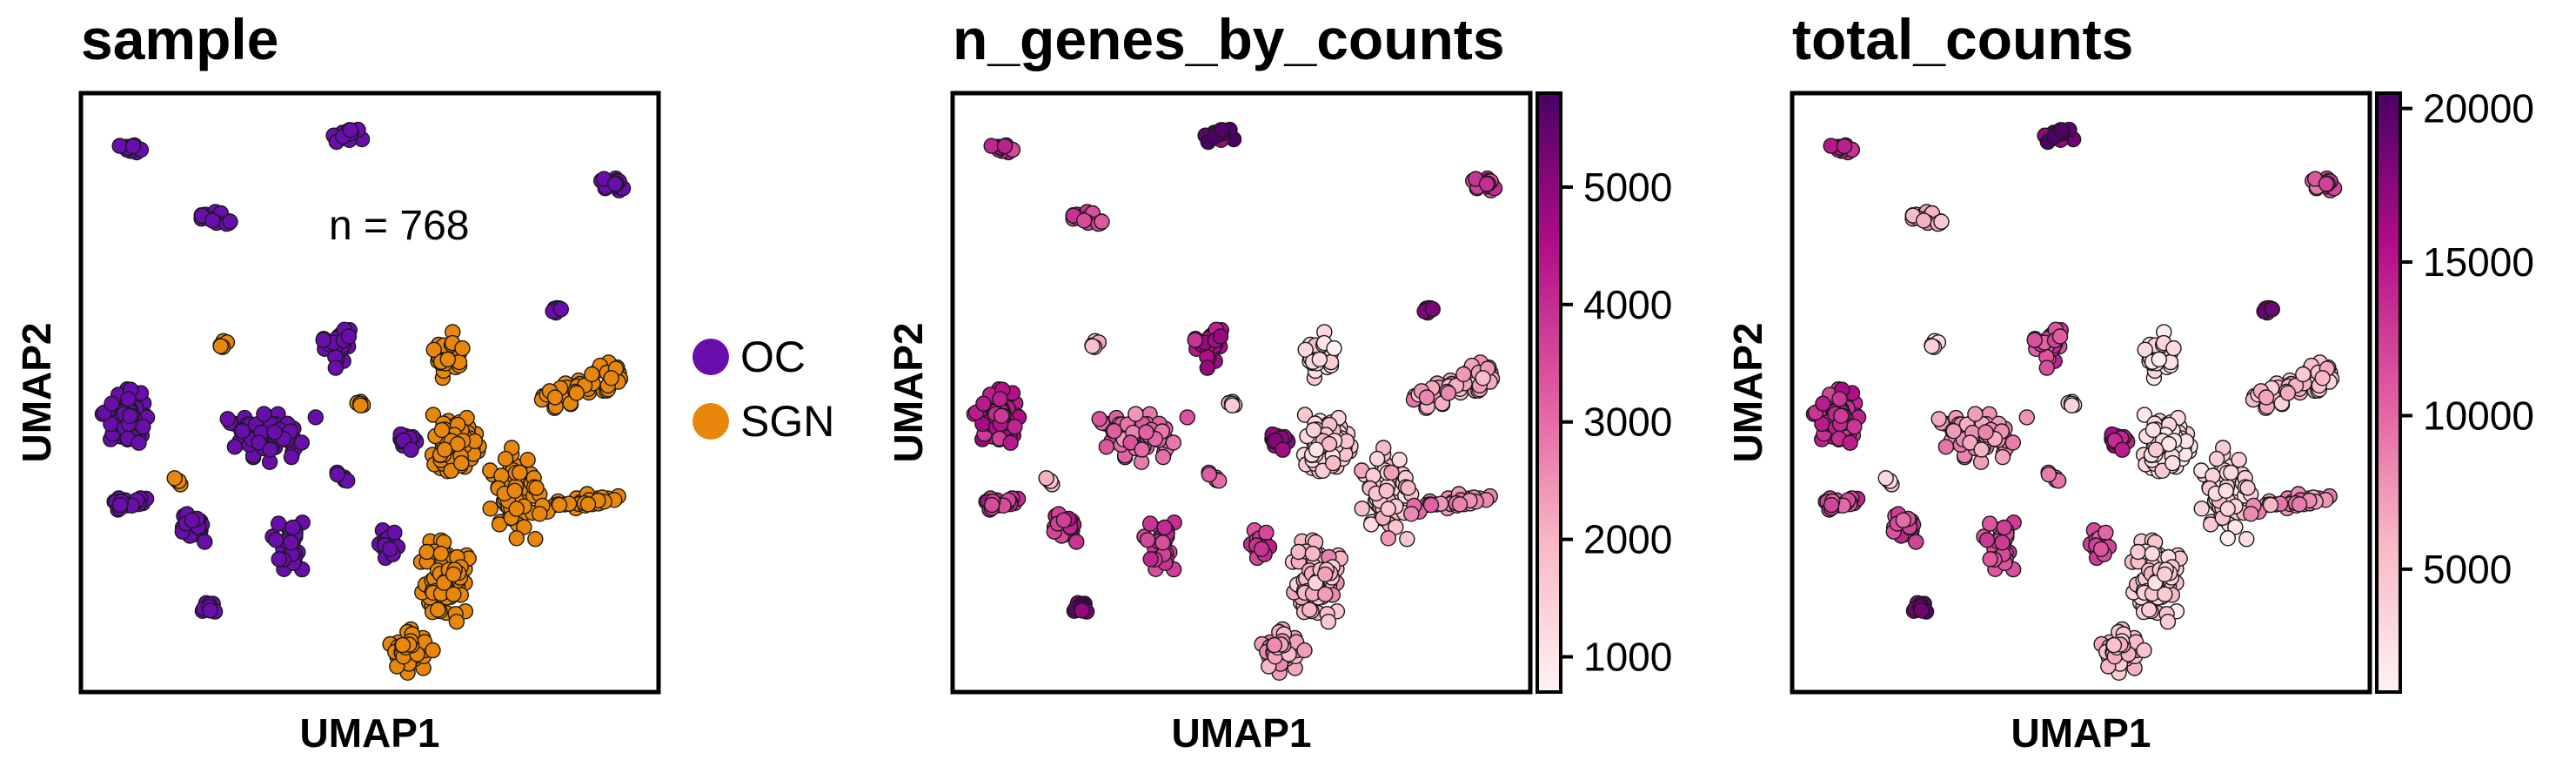  Describe the element at coordinates (1229, 39) in the screenshot. I see `chart-title-n-genes-by-counts: n_genes_by_counts` at that location.